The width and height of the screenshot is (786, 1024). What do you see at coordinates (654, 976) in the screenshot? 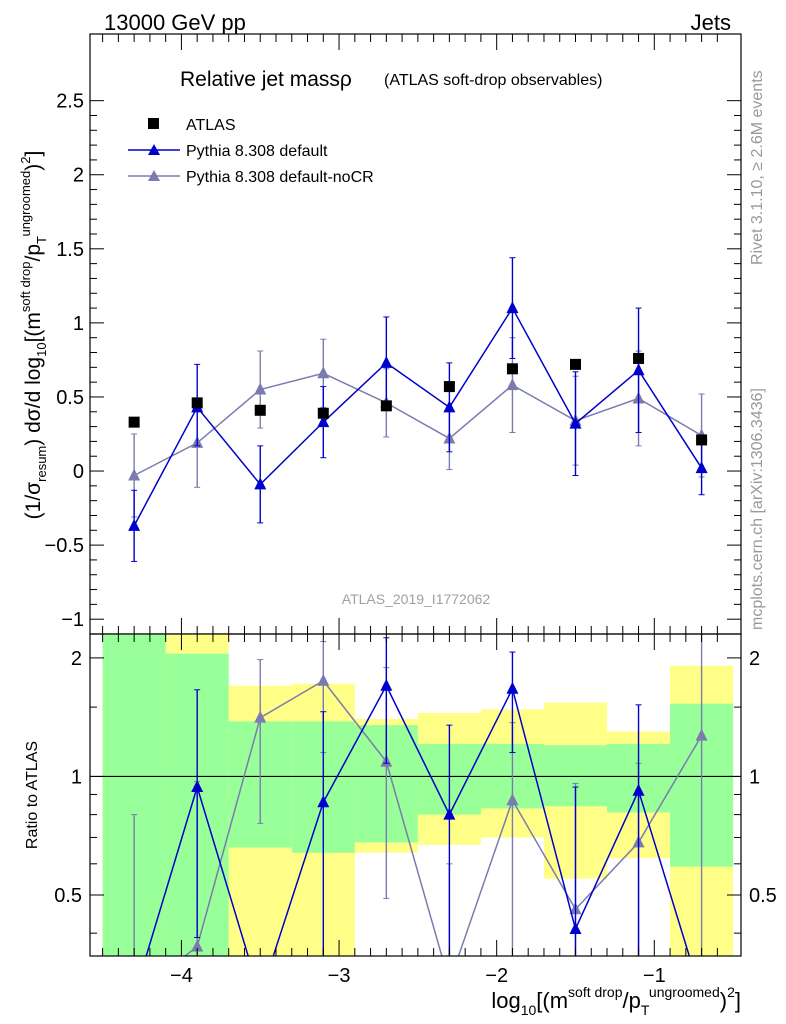
I see `ratio-xtick-label: −1` at bounding box center [654, 976].